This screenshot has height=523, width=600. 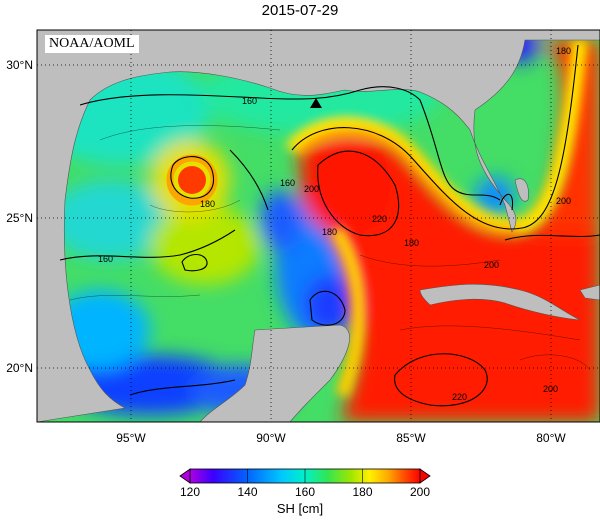 What do you see at coordinates (19, 65) in the screenshot?
I see `lat-label-30n: 30°N` at bounding box center [19, 65].